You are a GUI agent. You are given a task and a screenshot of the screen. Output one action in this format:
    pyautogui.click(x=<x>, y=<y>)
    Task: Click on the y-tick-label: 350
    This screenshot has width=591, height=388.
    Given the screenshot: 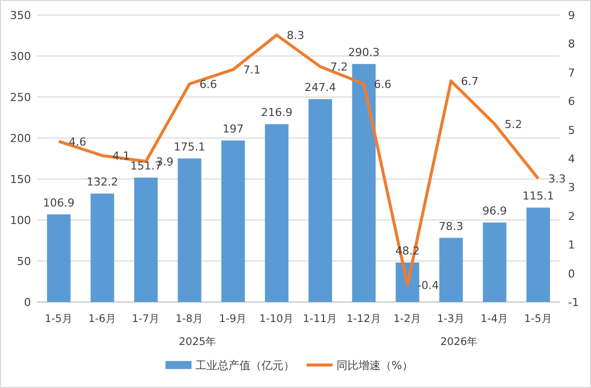 What is the action you would take?
    pyautogui.click(x=20, y=15)
    